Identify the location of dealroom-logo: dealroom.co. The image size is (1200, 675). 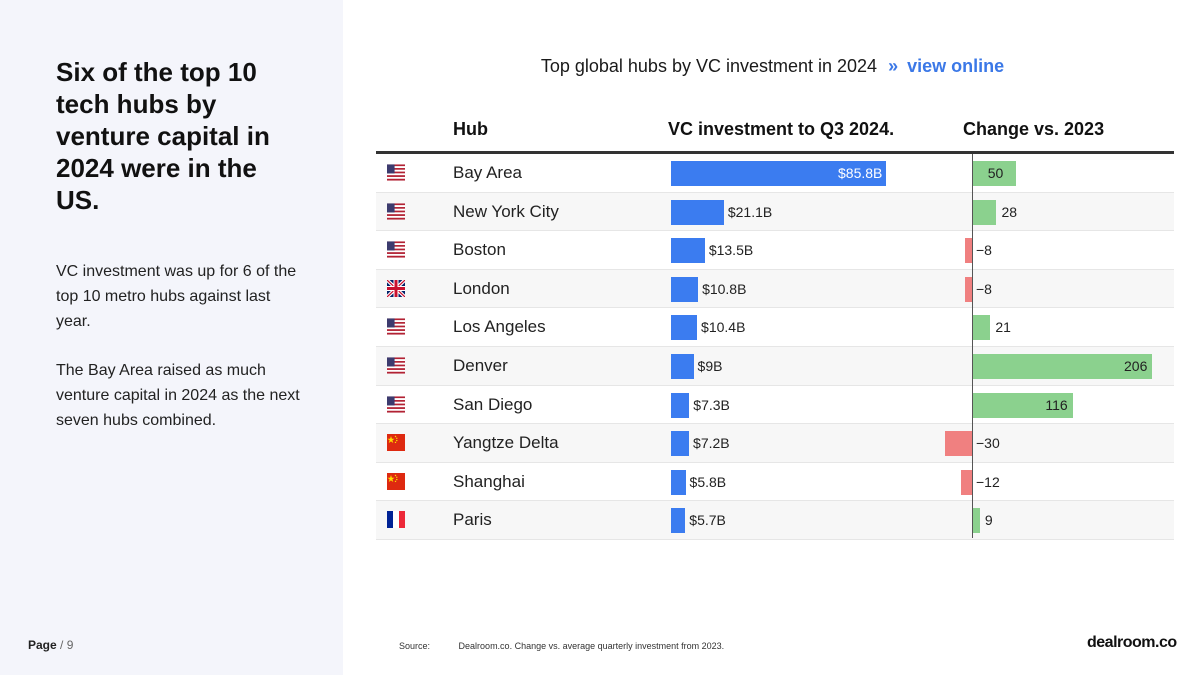
(1132, 642).